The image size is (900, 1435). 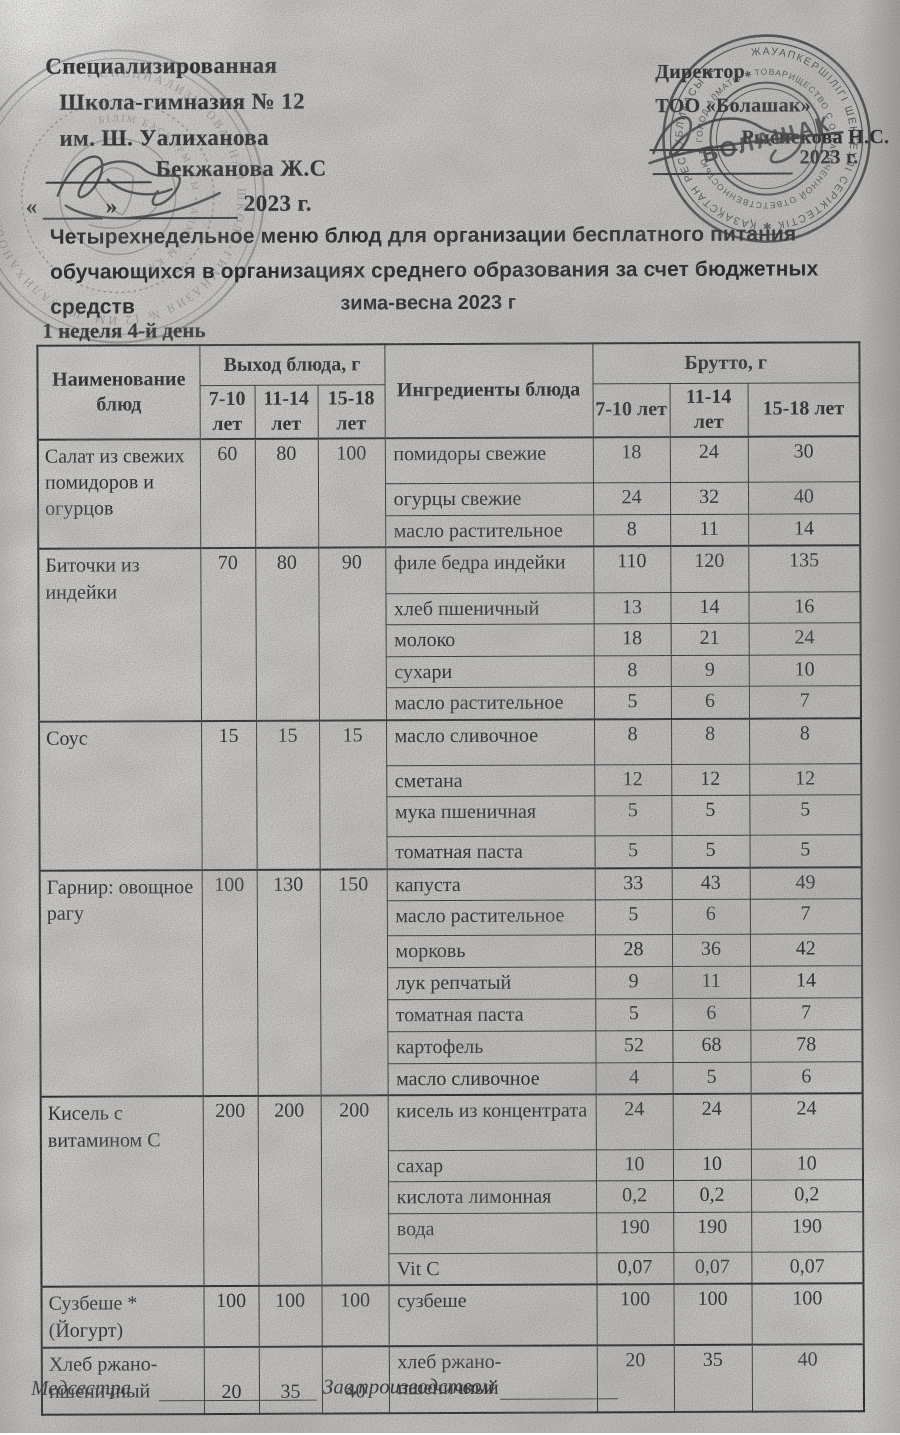 I want to click on table-row: Соус 15 15 15 масло сливочное 8 8 8, so click(x=450, y=794).